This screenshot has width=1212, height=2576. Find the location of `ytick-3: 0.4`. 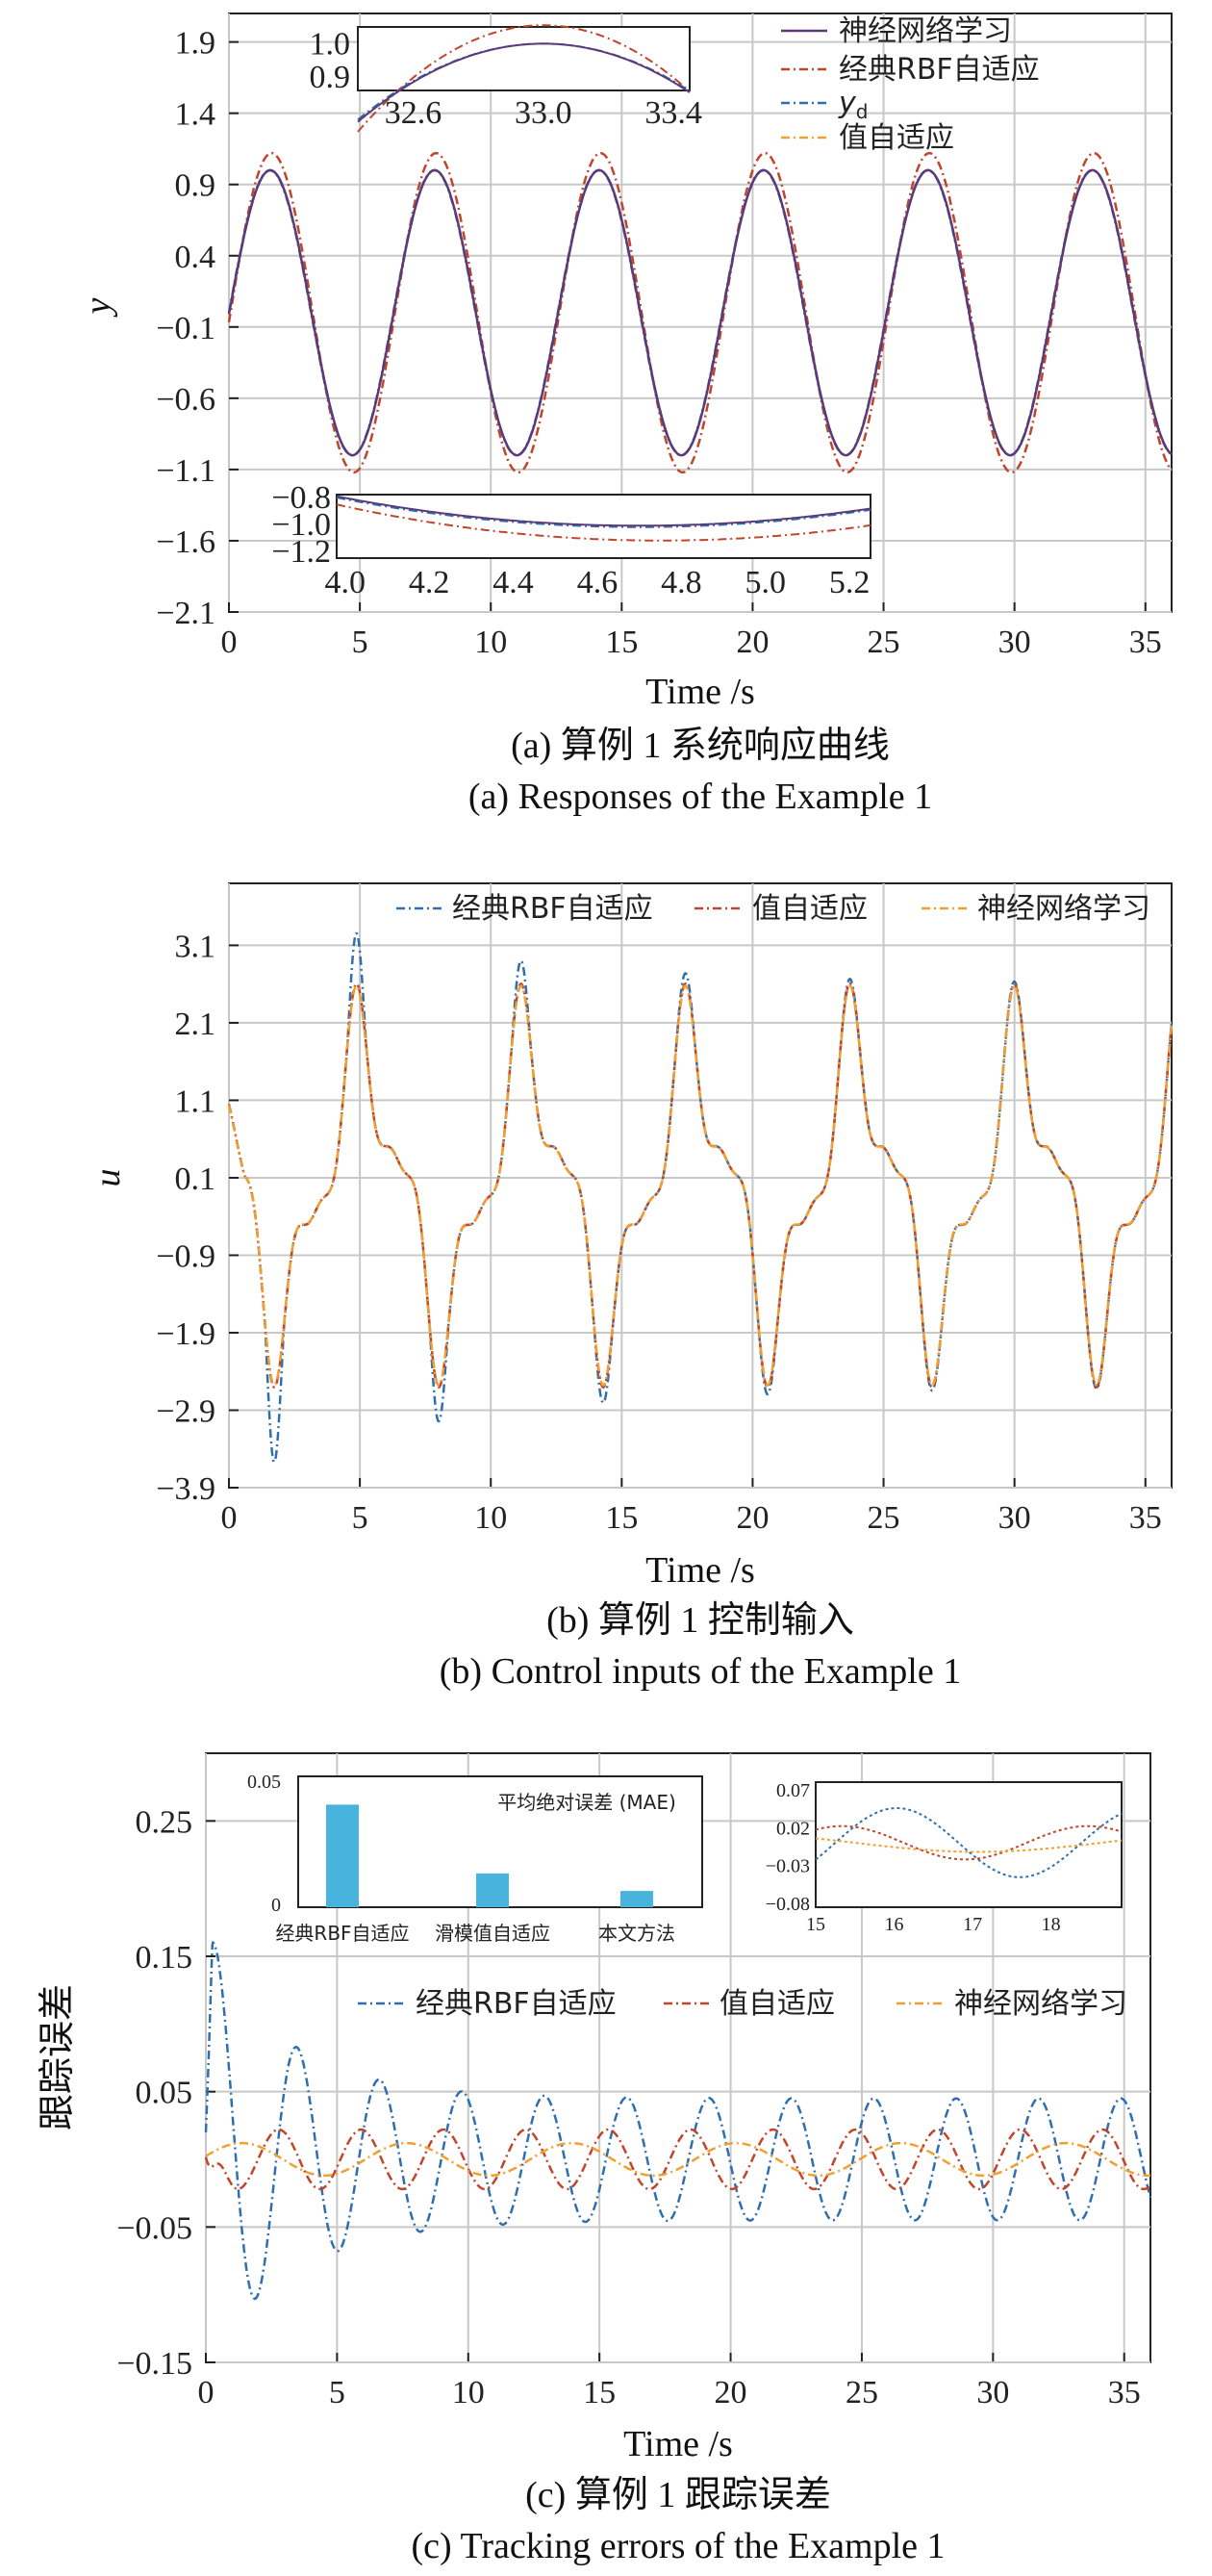

ytick-3: 0.4 is located at coordinates (196, 257).